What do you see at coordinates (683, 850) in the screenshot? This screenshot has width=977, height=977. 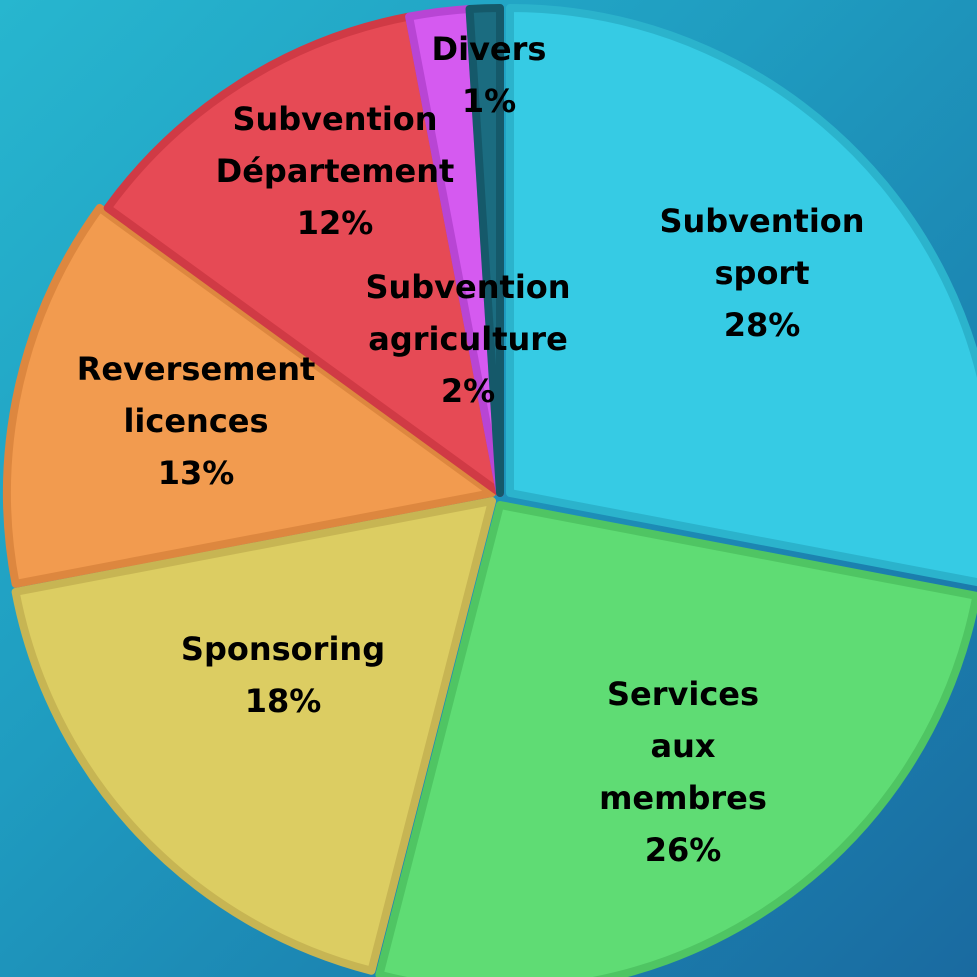 I see `slice-percent-label: 26%` at bounding box center [683, 850].